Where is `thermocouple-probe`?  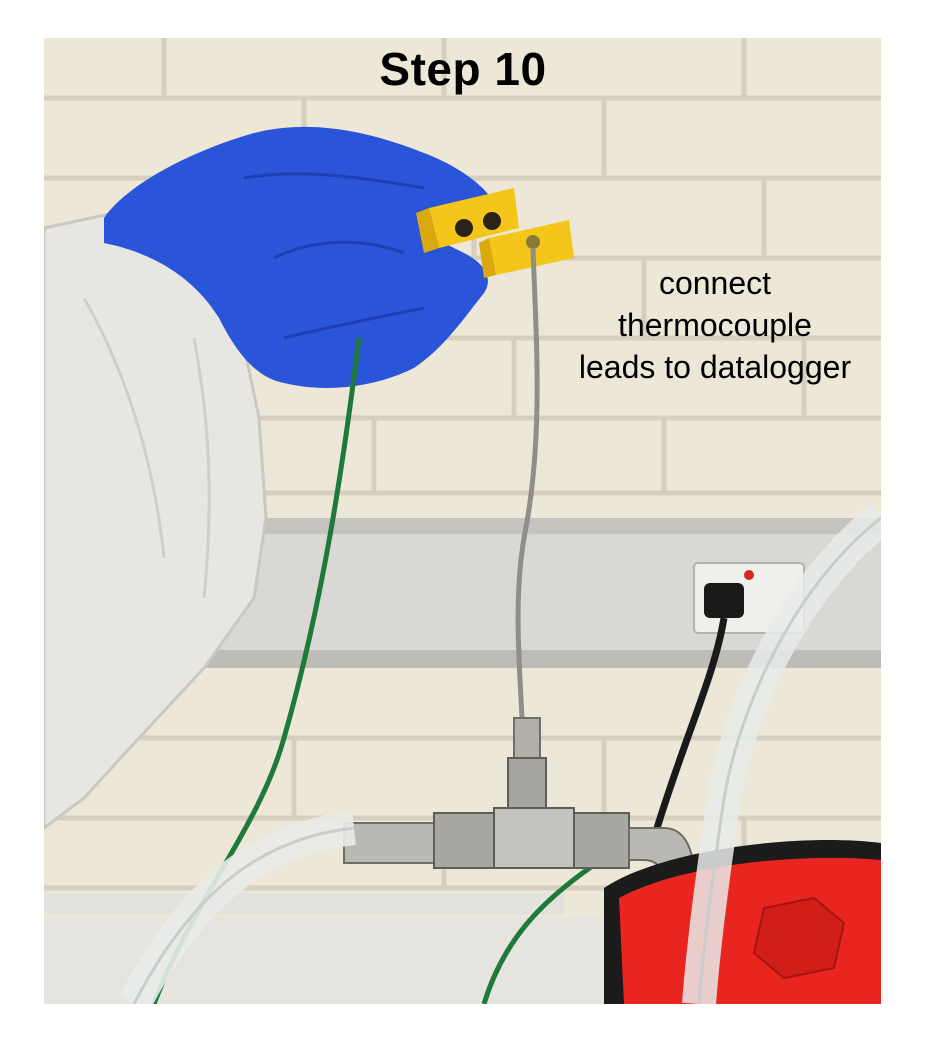 thermocouple-probe is located at coordinates (527, 483).